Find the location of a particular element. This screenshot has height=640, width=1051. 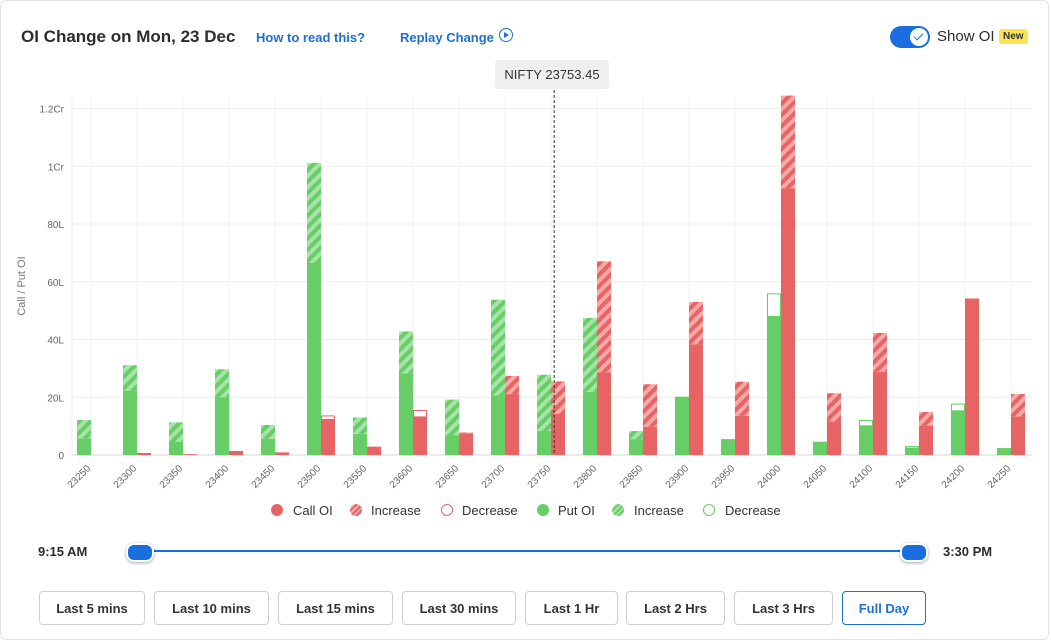

time-range-track is located at coordinates (526, 551).